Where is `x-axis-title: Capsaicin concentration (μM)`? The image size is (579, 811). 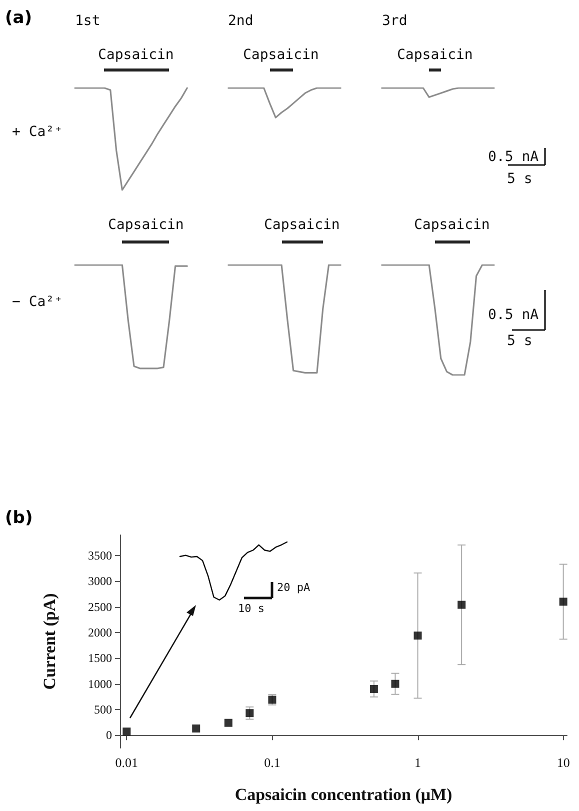 x-axis-title: Capsaicin concentration (μM) is located at coordinates (343, 794).